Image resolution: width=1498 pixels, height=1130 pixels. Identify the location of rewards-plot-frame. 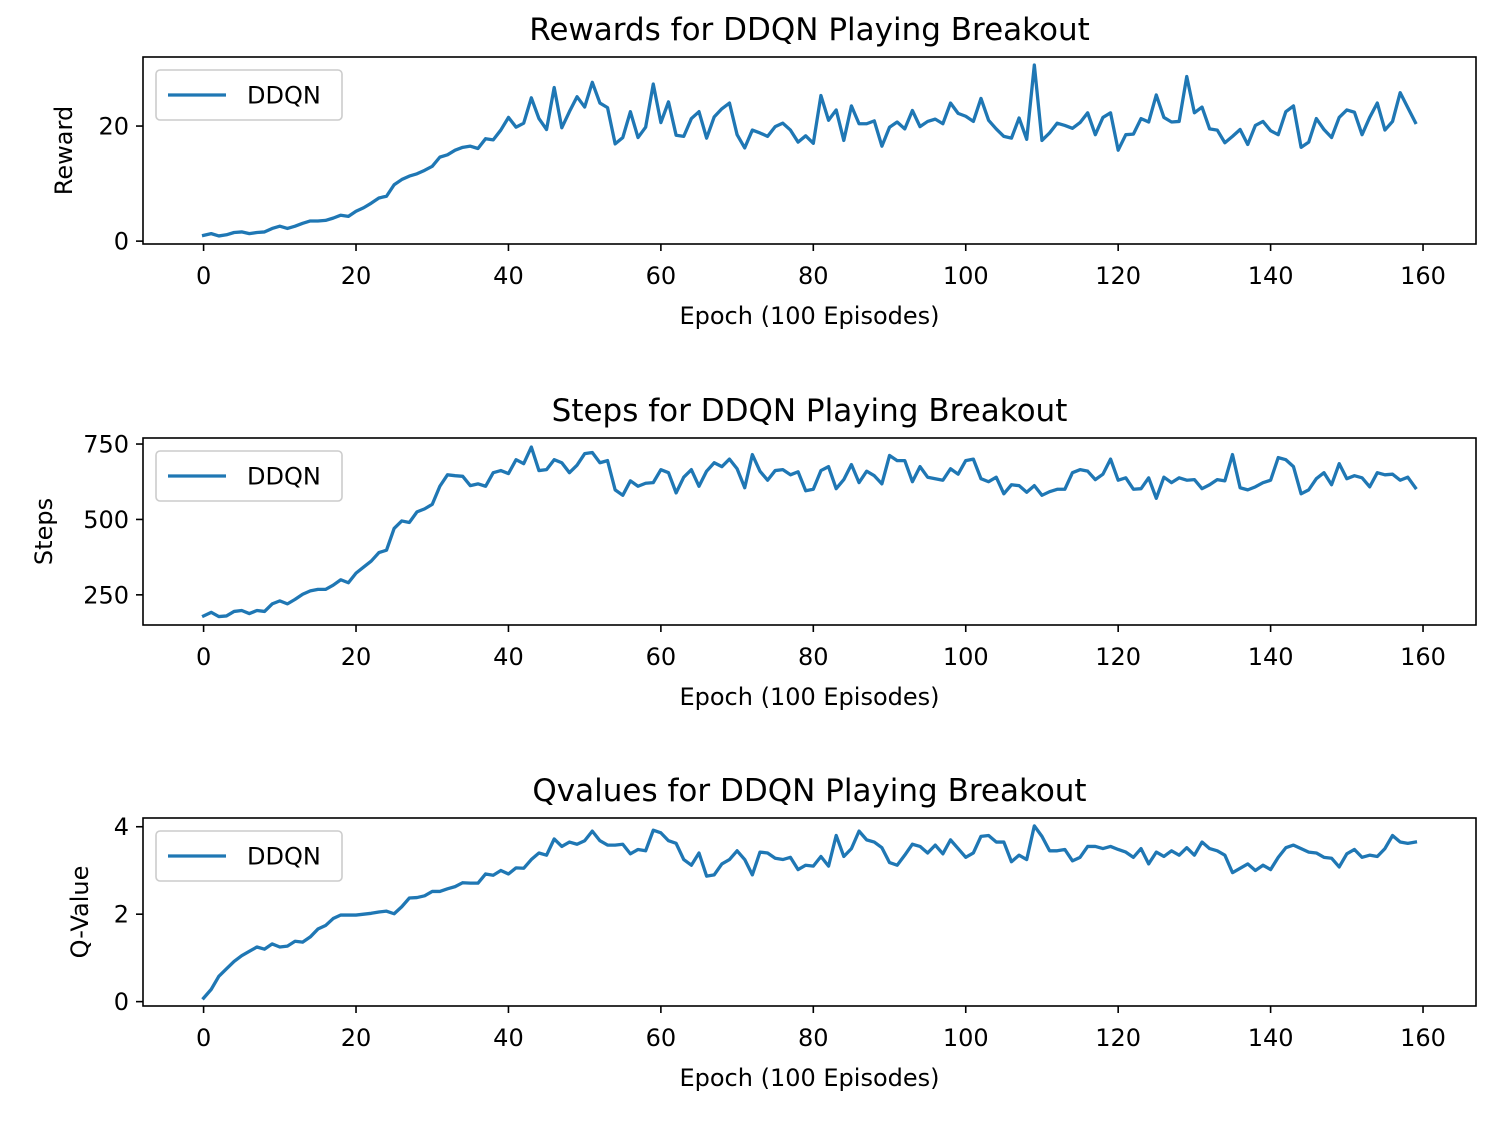
(809, 150).